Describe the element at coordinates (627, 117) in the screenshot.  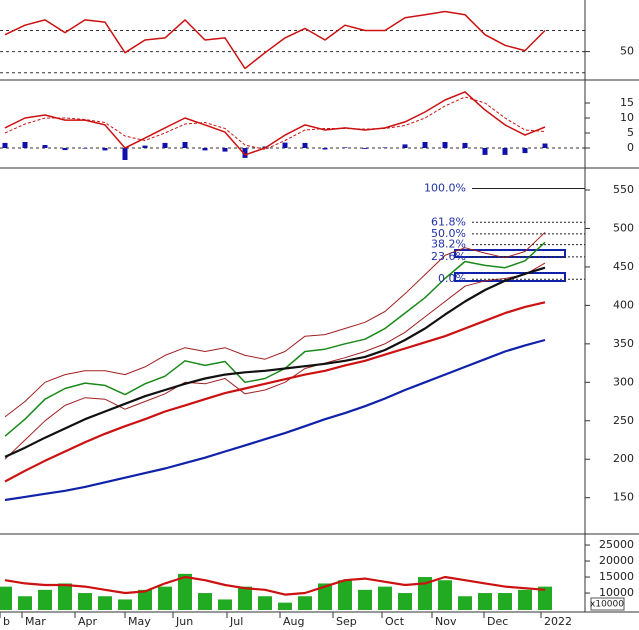
I see `y-tick-label: 10` at that location.